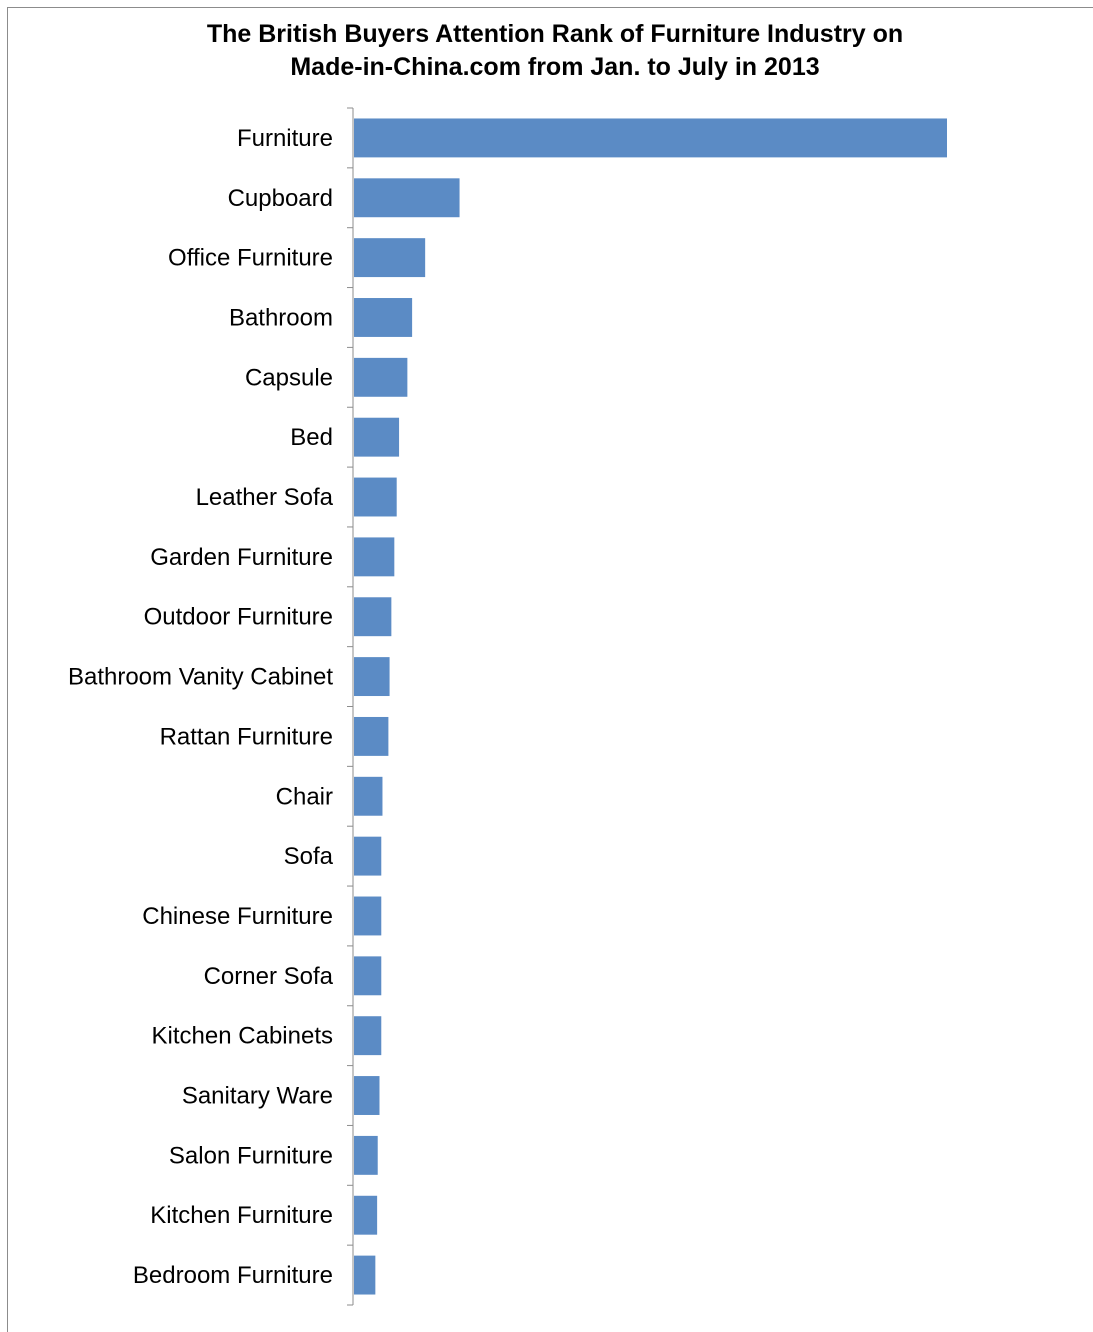 Image resolution: width=1093 pixels, height=1332 pixels. I want to click on category-label: Bed, so click(311, 437).